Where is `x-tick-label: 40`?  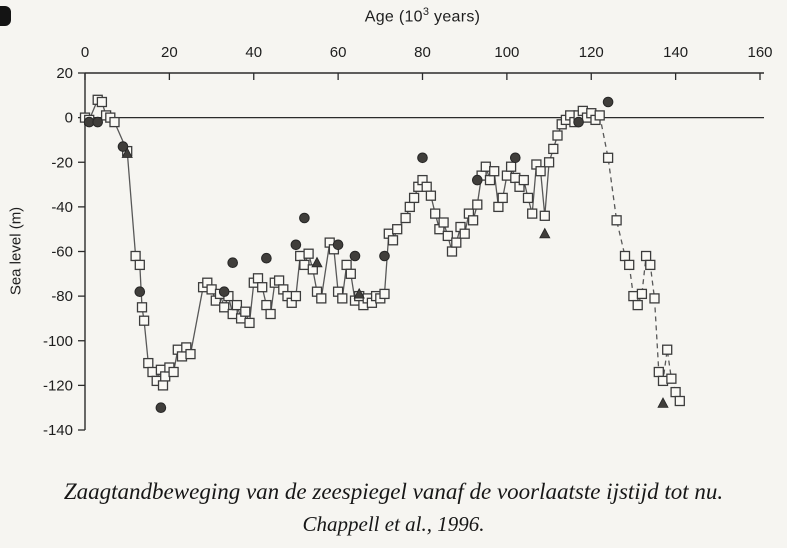 x-tick-label: 40 is located at coordinates (253, 52).